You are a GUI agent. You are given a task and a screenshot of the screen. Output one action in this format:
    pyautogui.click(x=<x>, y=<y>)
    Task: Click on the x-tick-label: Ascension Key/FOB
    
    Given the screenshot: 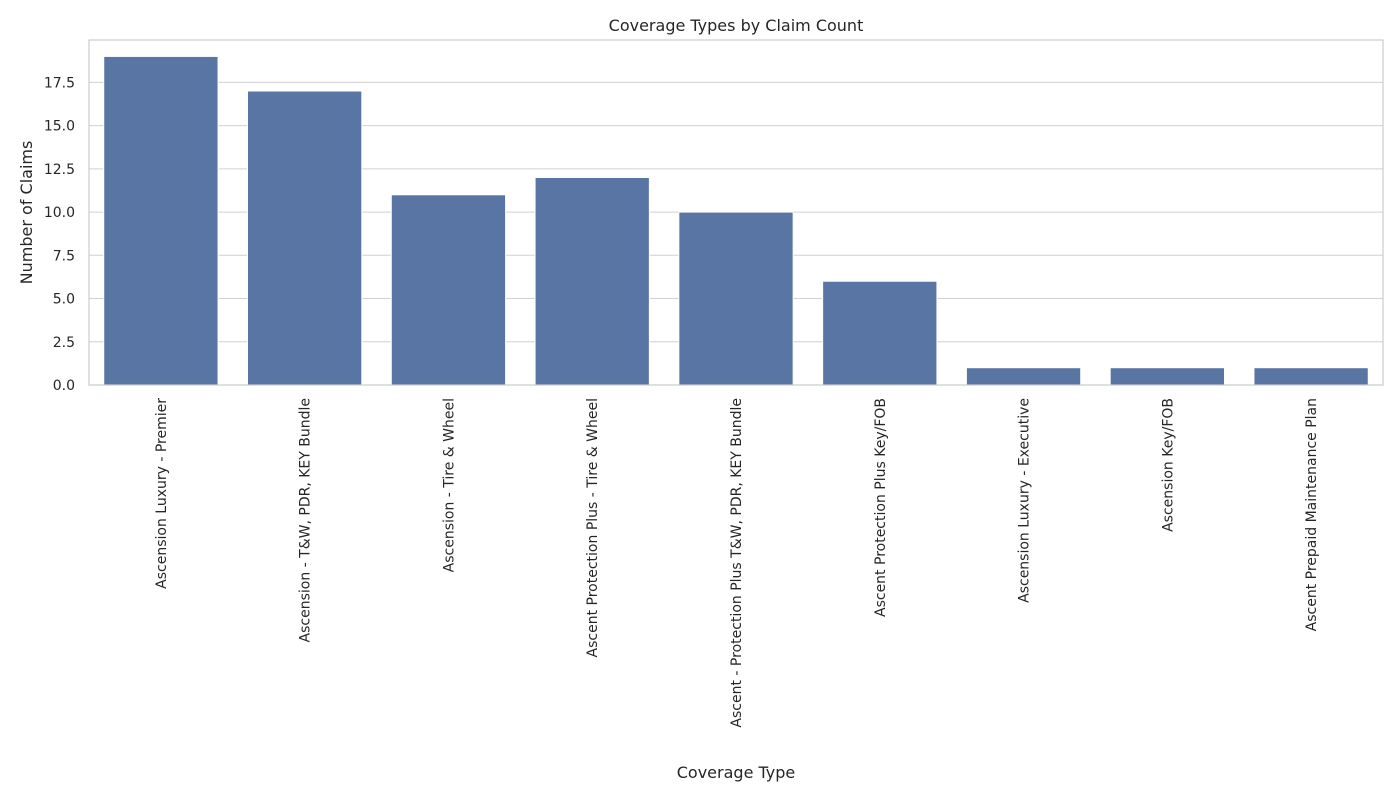 What is the action you would take?
    pyautogui.click(x=1168, y=465)
    